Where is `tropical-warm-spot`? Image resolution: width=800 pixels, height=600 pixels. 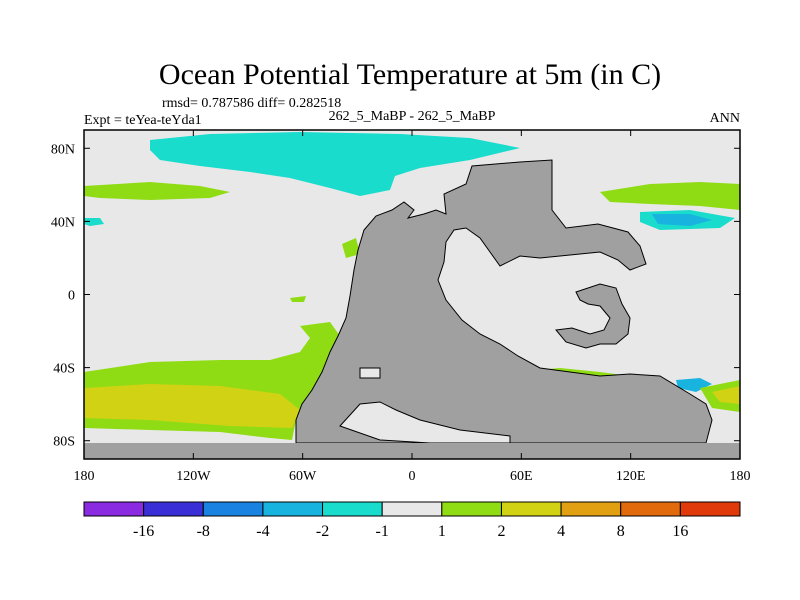
tropical-warm-spot is located at coordinates (351, 248).